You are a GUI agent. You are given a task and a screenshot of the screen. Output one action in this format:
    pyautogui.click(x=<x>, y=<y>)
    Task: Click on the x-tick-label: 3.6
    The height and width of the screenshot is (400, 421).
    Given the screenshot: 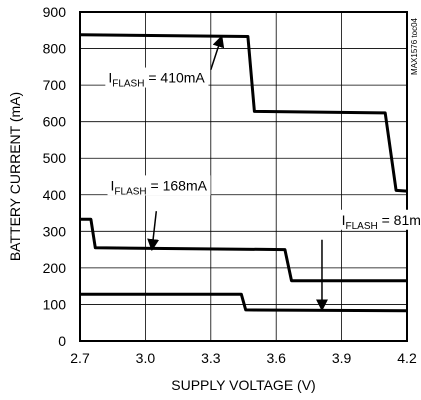 What is the action you would take?
    pyautogui.click(x=276, y=358)
    